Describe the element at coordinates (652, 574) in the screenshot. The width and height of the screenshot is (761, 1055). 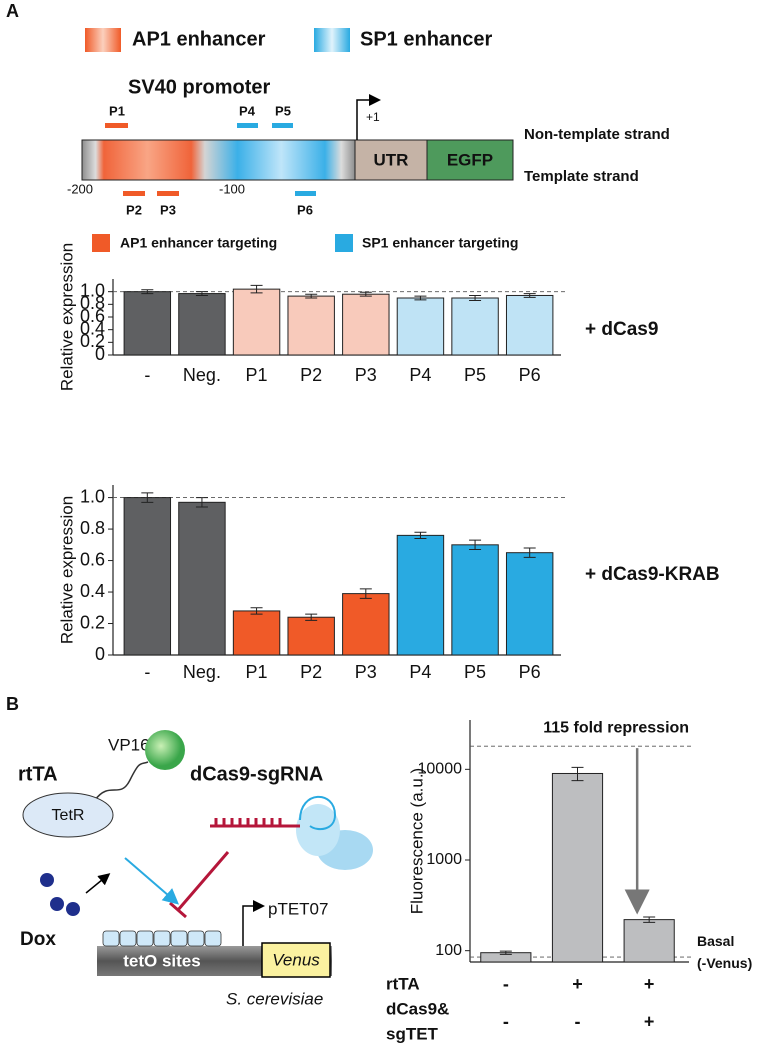
I see `annotation: + dCas9-KRAB` at that location.